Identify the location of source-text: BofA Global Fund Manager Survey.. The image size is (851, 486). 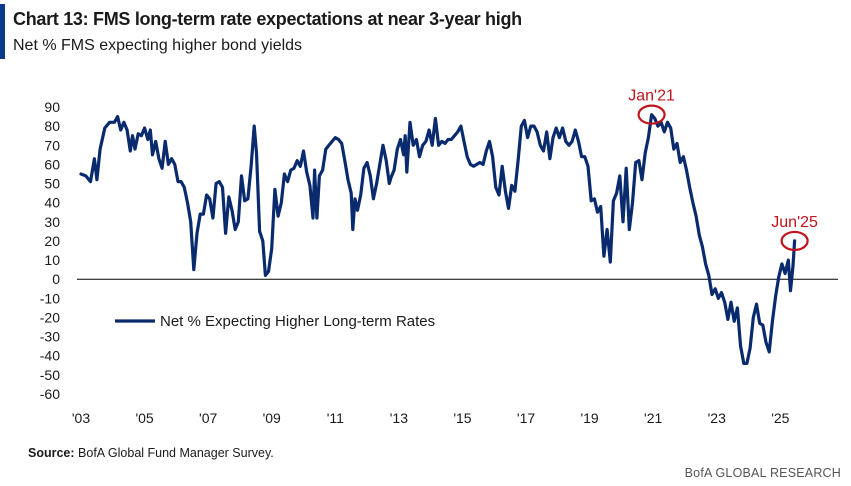
(176, 453).